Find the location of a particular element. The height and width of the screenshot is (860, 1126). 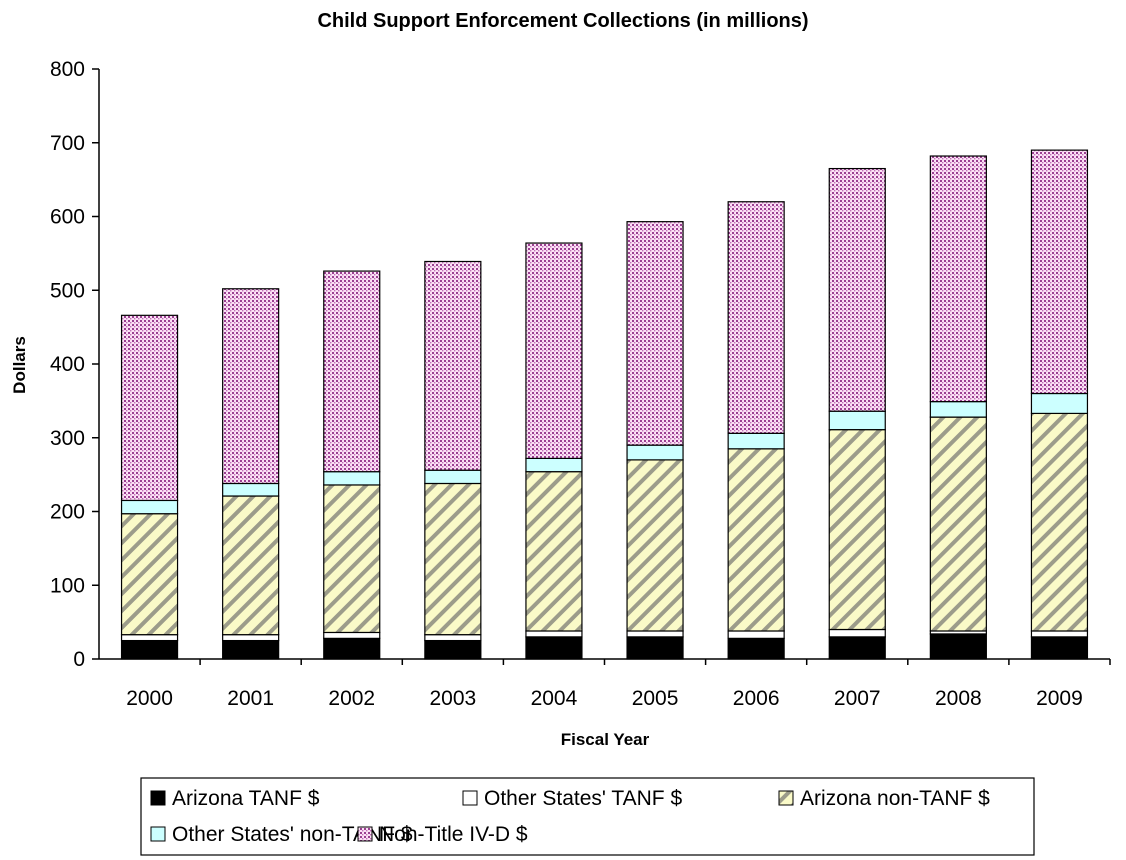

y-tick-label: 200 is located at coordinates (67, 512).